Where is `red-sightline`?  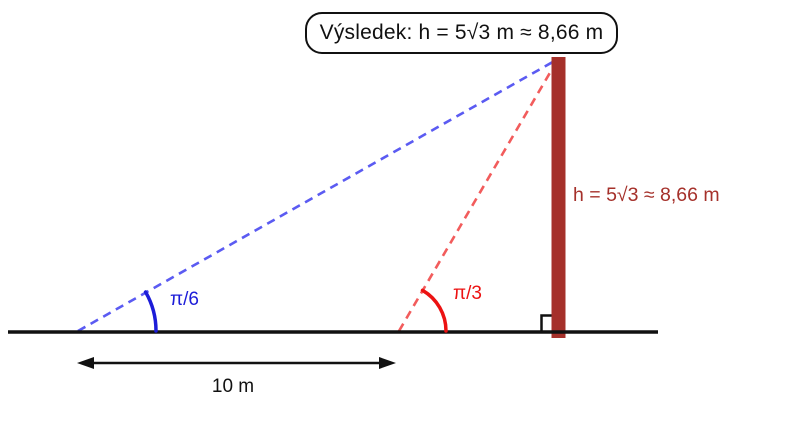
red-sightline is located at coordinates (478, 195).